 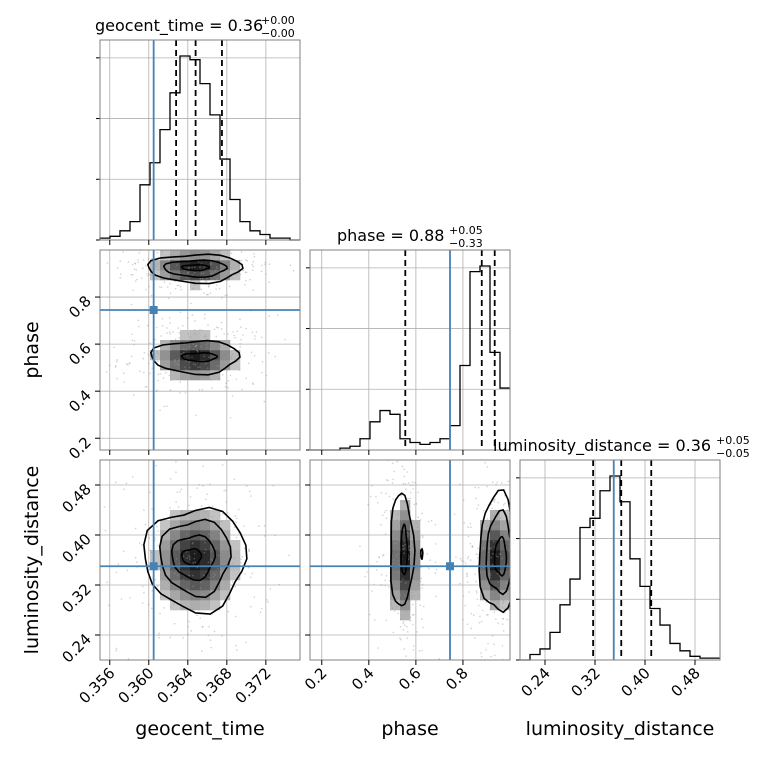 I want to click on hist-panel-phase, so click(x=408, y=352).